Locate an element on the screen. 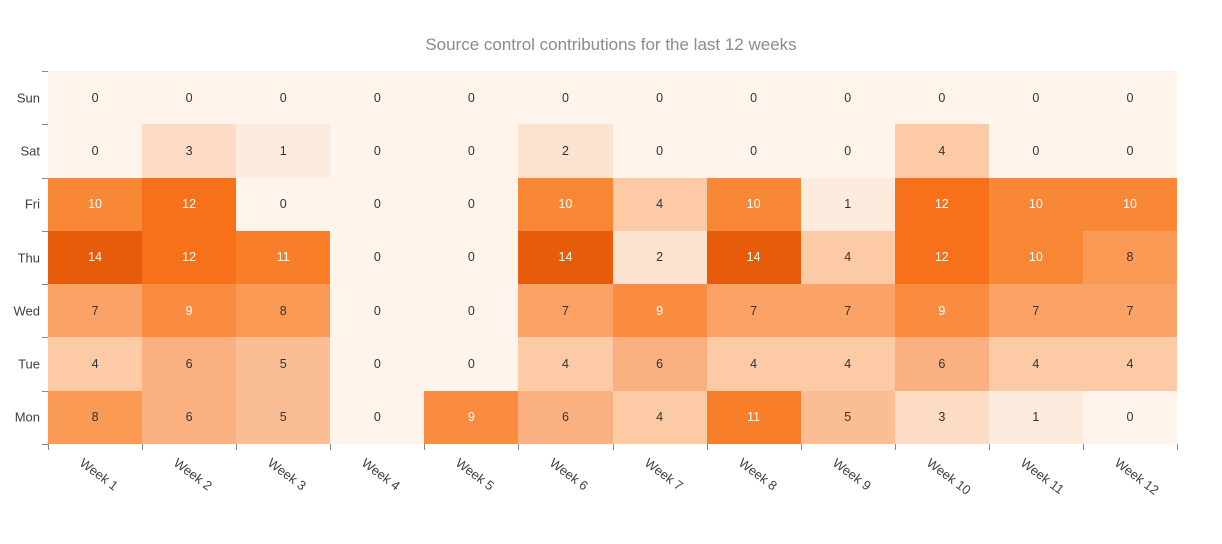 The width and height of the screenshot is (1222, 544). y-axis-label: Tue is located at coordinates (29, 364).